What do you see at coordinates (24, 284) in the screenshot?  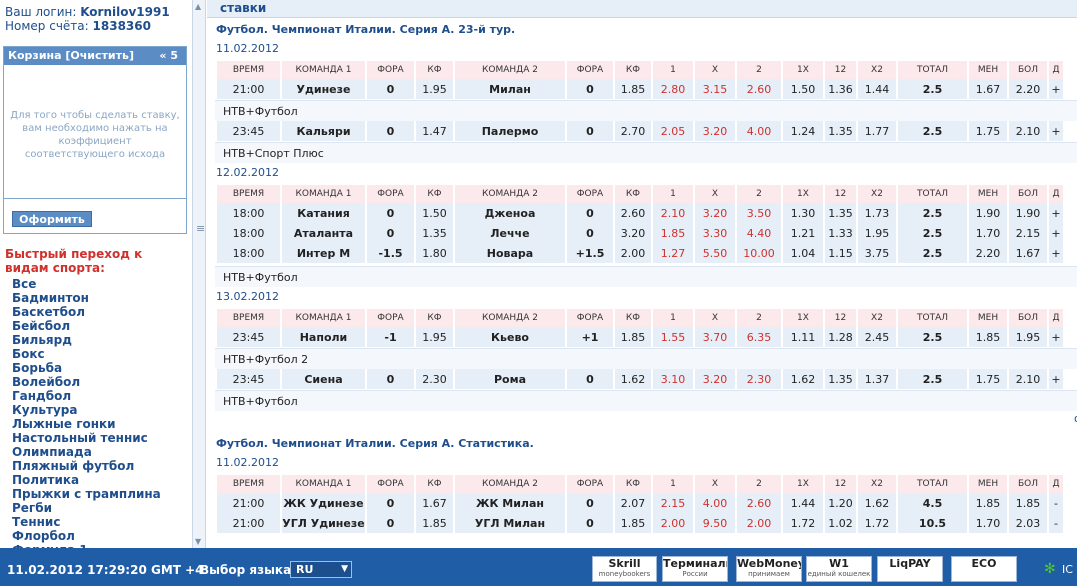 I see `sport-link: Все` at bounding box center [24, 284].